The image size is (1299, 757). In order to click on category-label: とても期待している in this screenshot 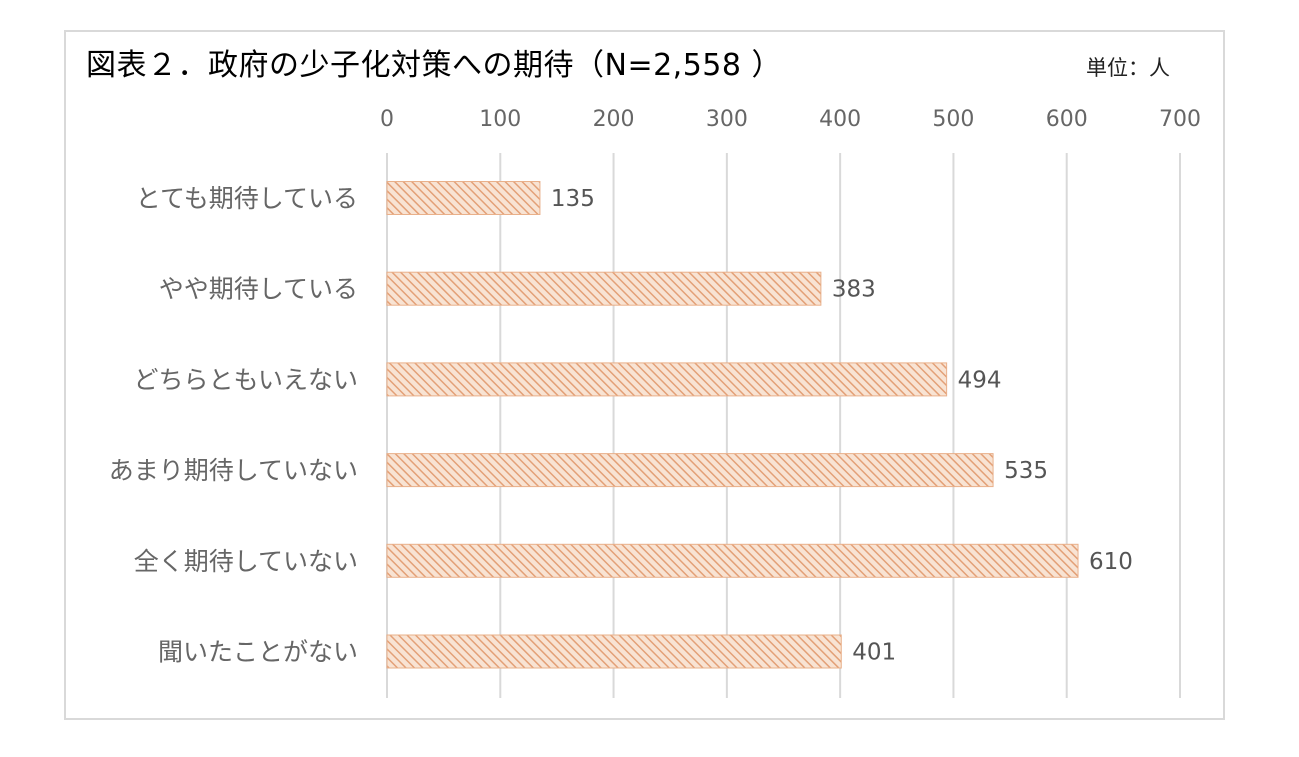, I will do `click(247, 198)`.